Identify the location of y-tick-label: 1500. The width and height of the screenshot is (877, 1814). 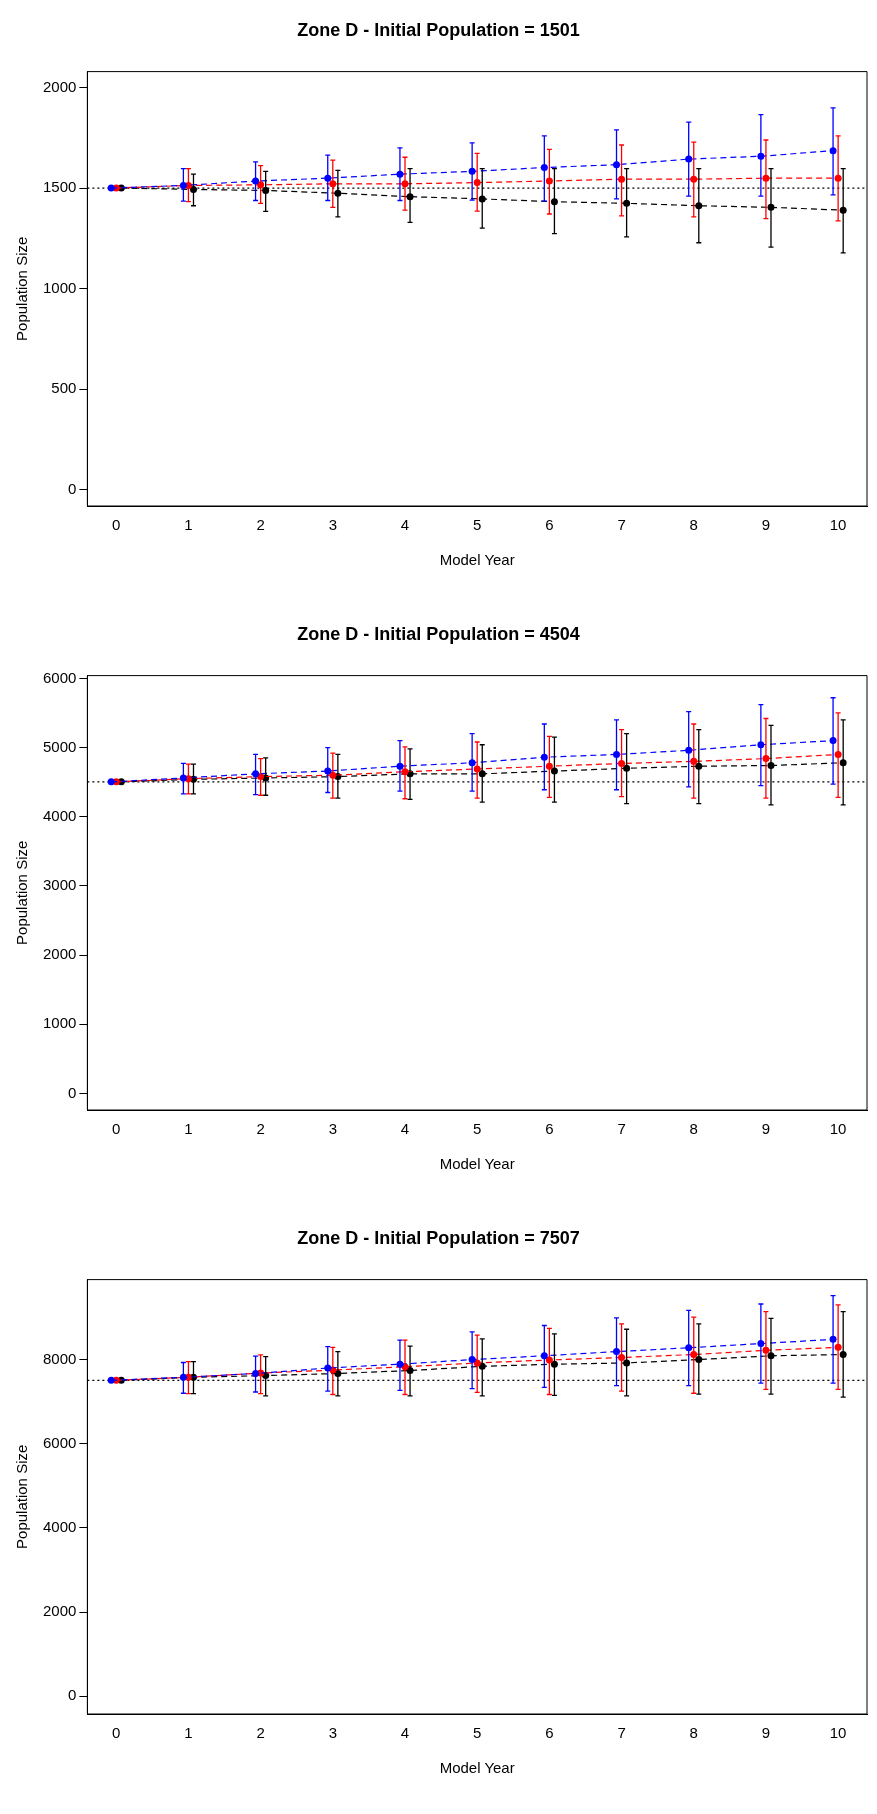
(59, 187).